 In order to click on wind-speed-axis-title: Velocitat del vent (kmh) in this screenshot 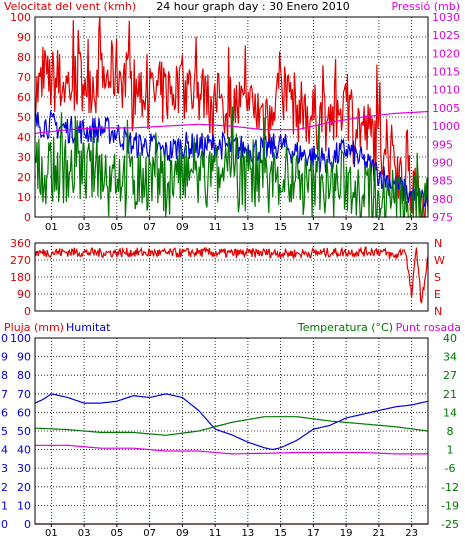, I will do `click(70, 6)`.